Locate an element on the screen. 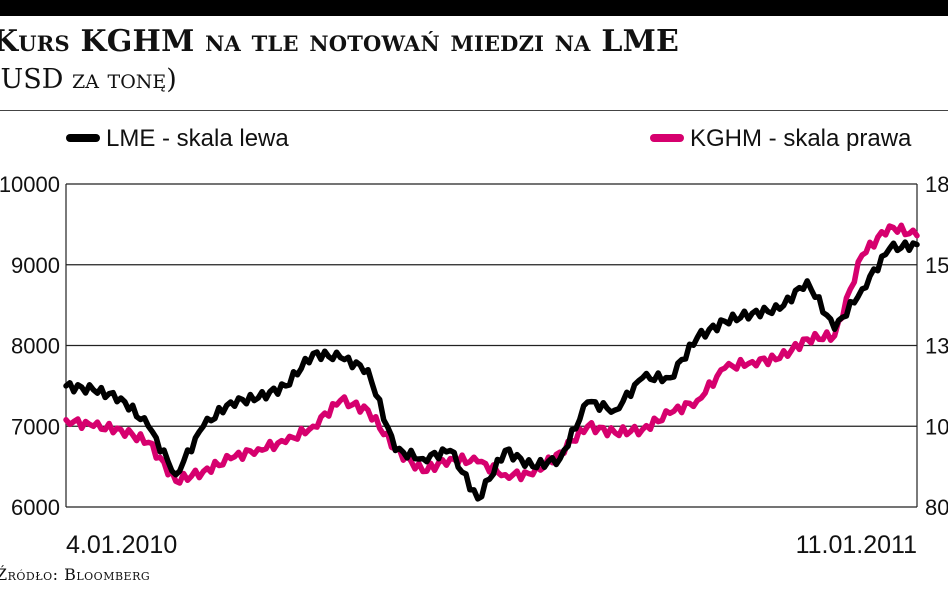 This screenshot has width=948, height=593. top-bar is located at coordinates (474, 8).